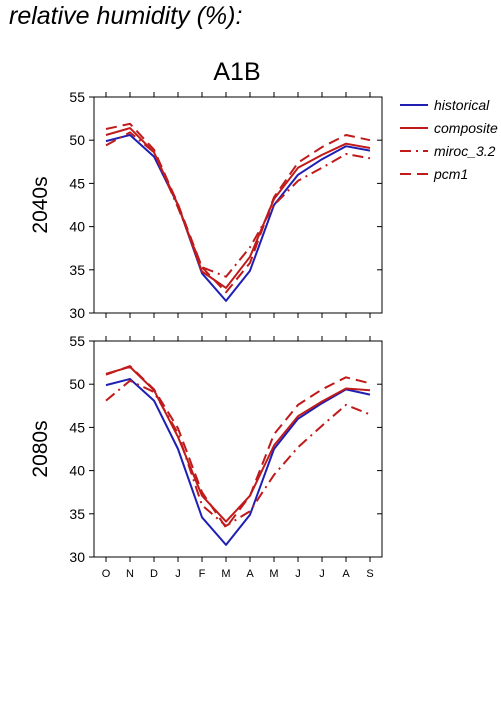 The height and width of the screenshot is (709, 501). What do you see at coordinates (154, 574) in the screenshot?
I see `x-tick-label: D` at bounding box center [154, 574].